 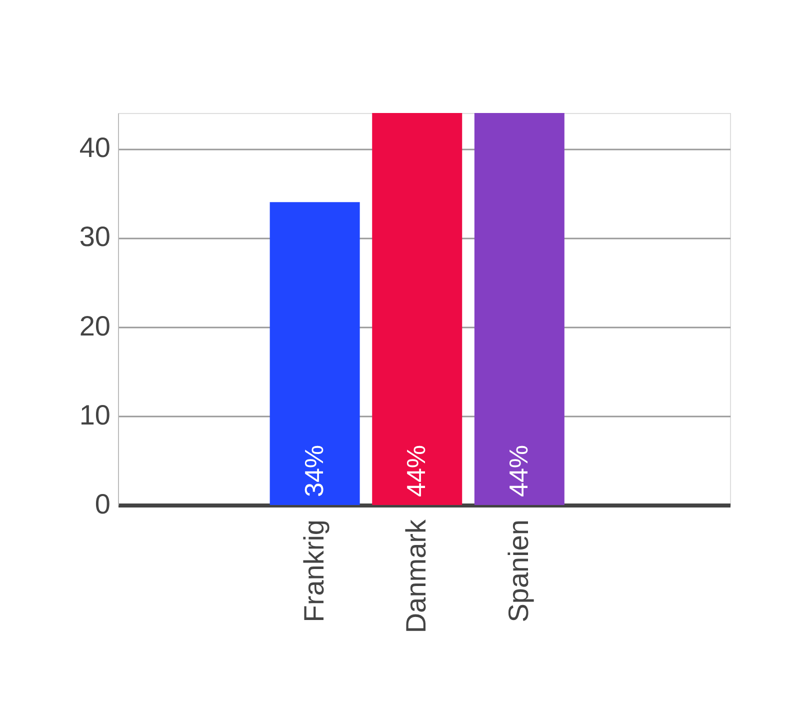 What do you see at coordinates (102, 504) in the screenshot?
I see `y-tick-label: 0` at bounding box center [102, 504].